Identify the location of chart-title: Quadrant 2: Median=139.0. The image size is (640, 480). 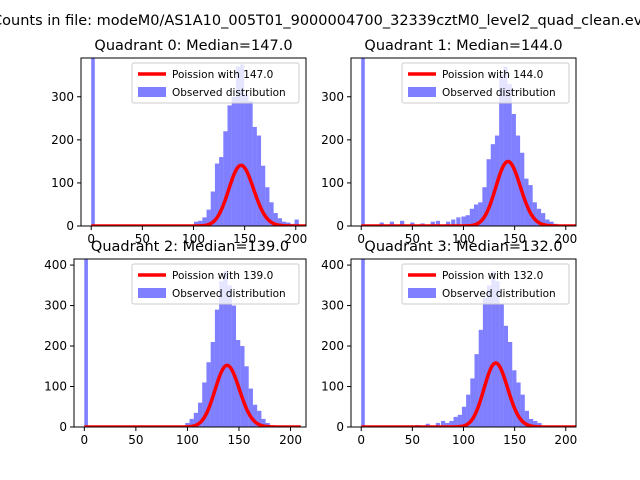
(190, 247).